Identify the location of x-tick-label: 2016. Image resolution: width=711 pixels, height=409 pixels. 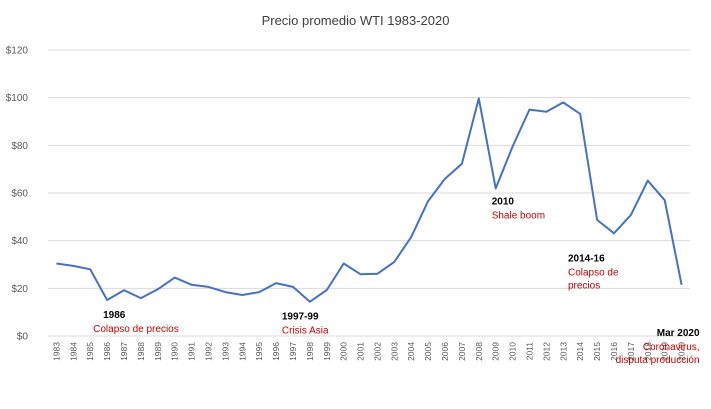
(614, 351).